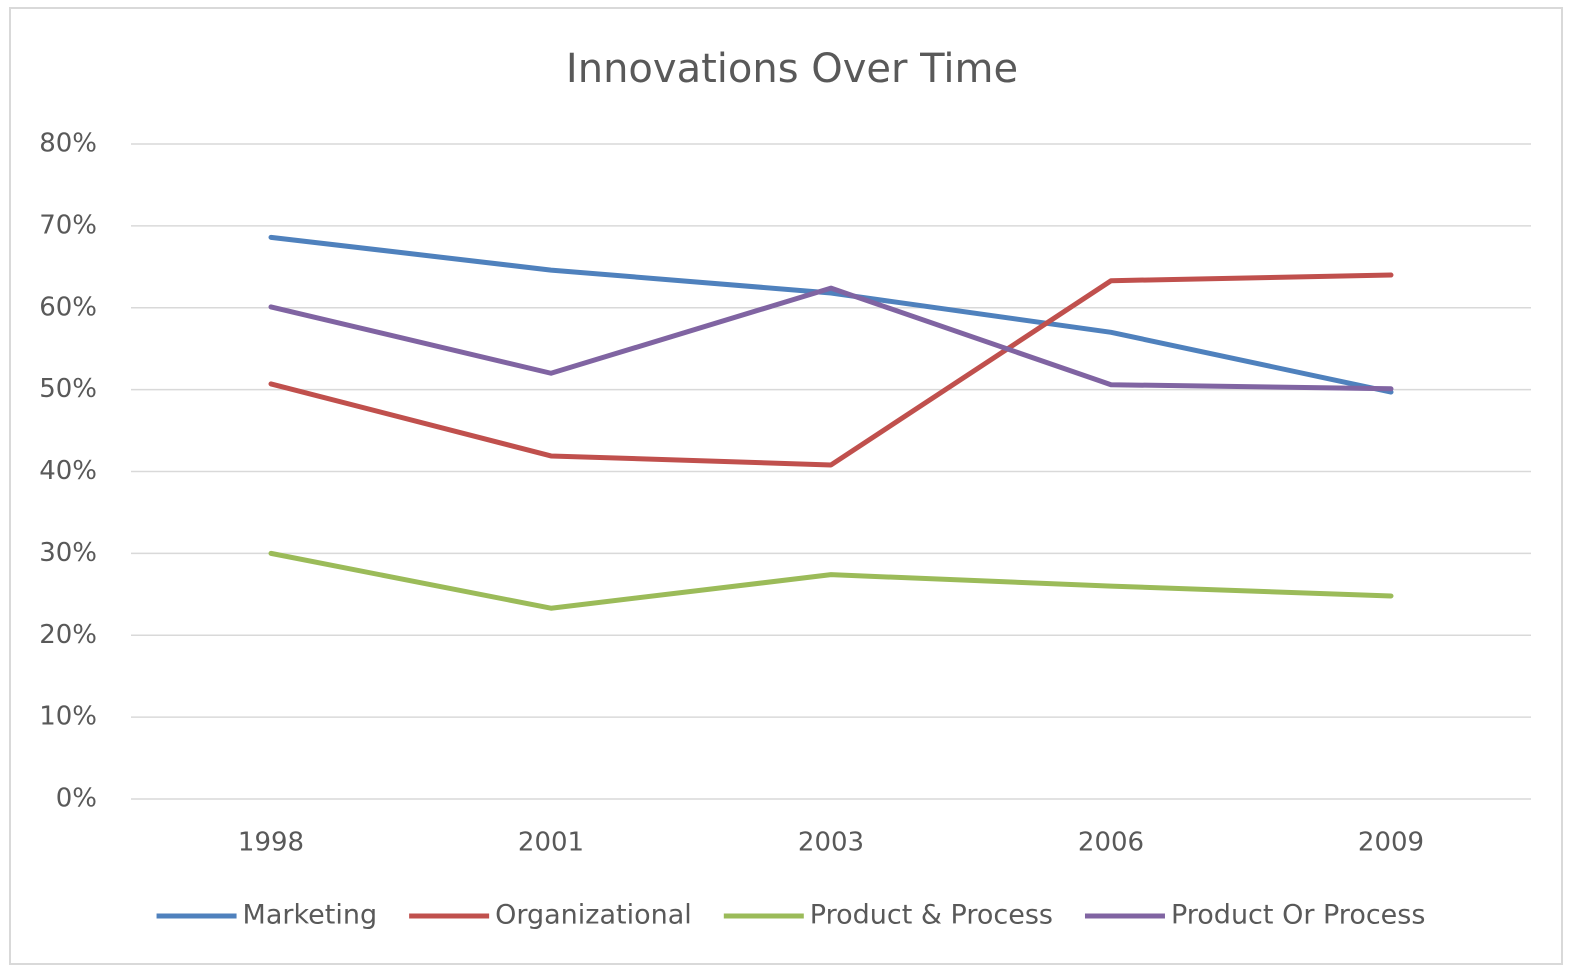  Describe the element at coordinates (271, 843) in the screenshot. I see `x-tick-label: 1998` at that location.